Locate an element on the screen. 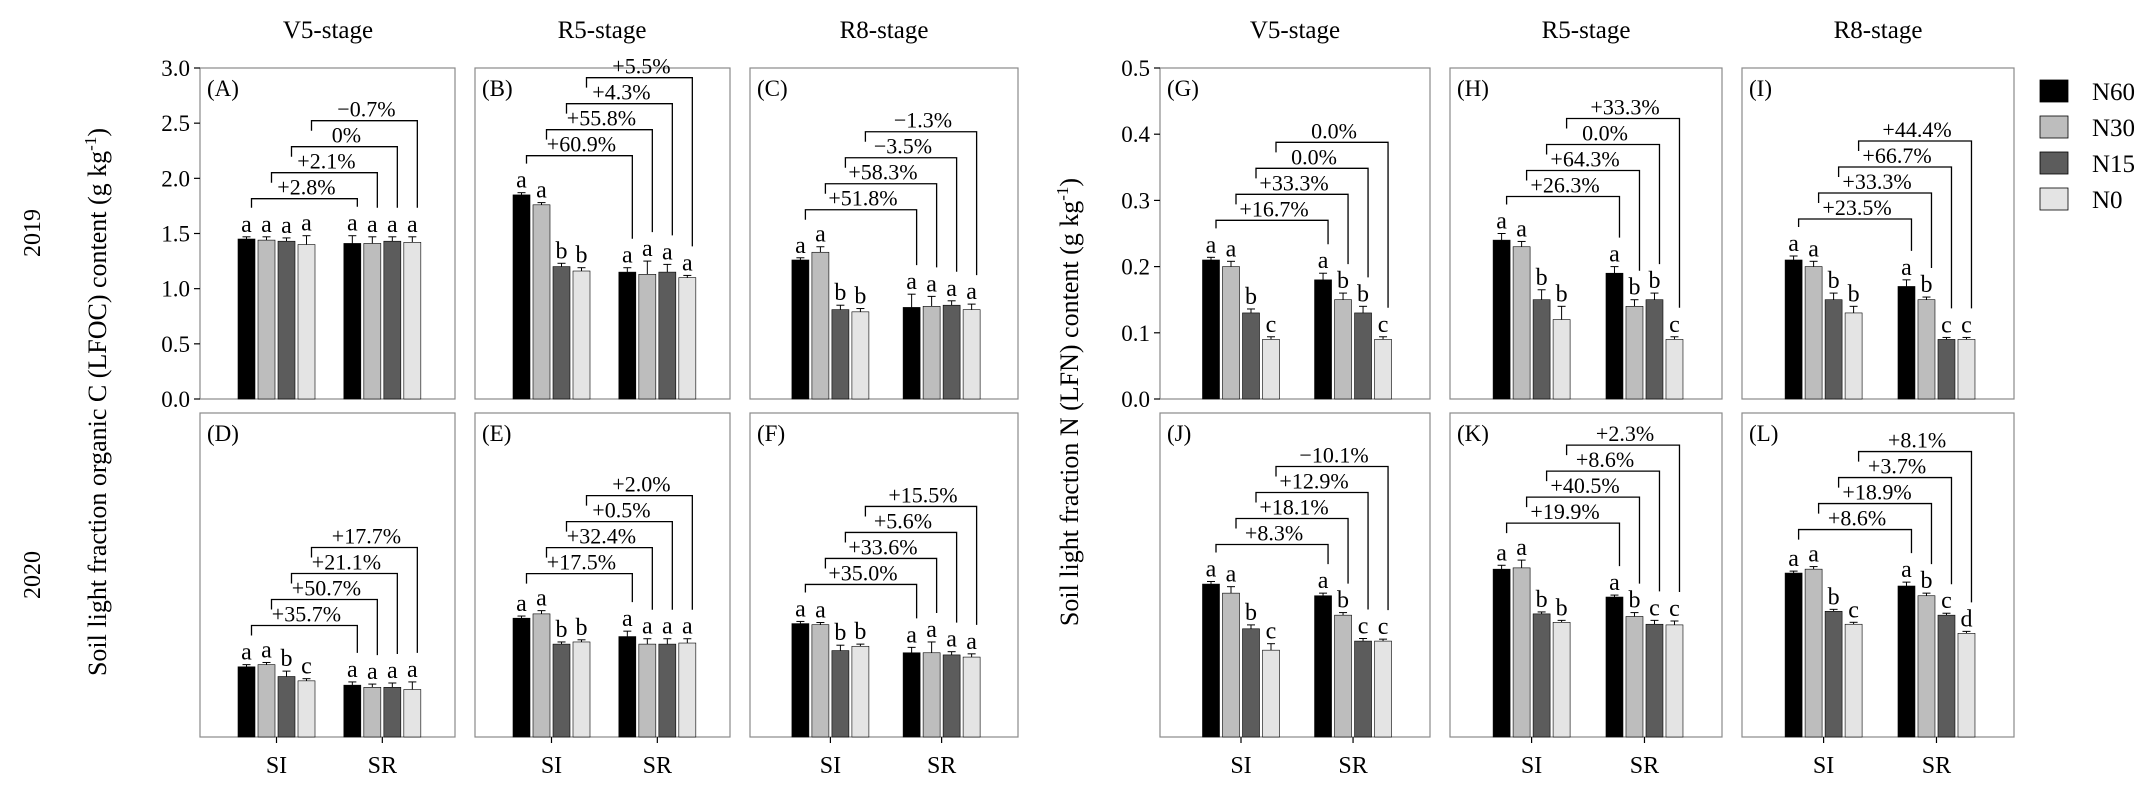 Image resolution: width=2156 pixels, height=799 pixels. panel-label: (E) is located at coordinates (496, 433).